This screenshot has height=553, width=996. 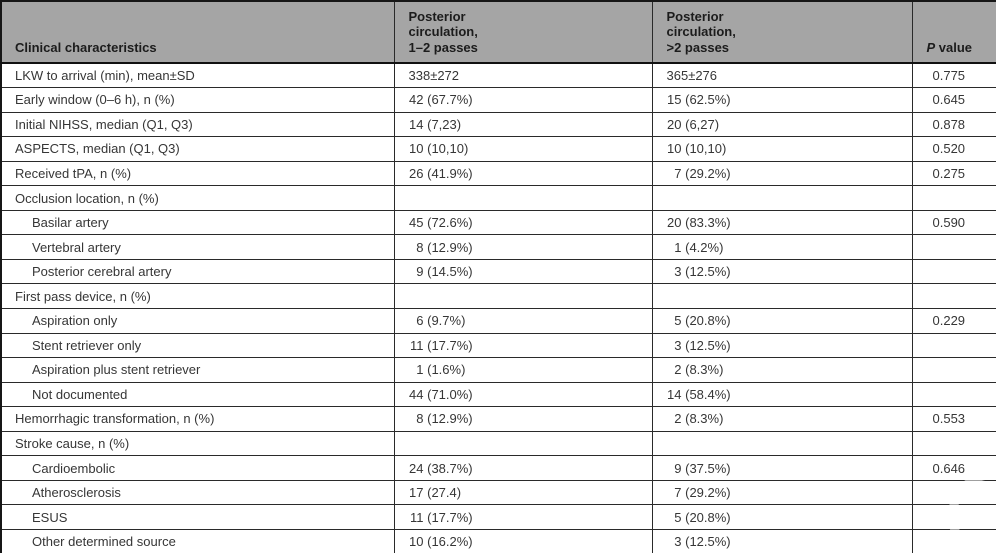 What do you see at coordinates (523, 100) in the screenshot?
I see `cell-passes-1-2: 42 (67.7%)` at bounding box center [523, 100].